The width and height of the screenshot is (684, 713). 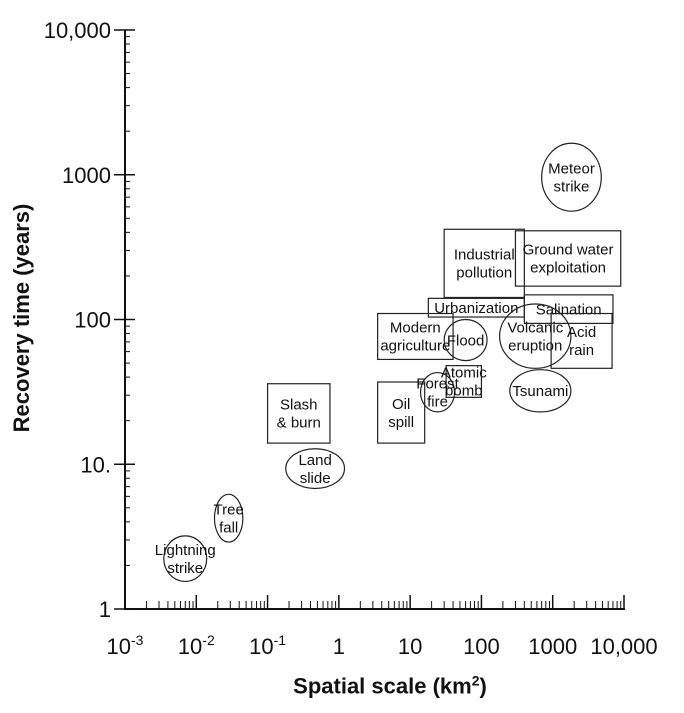 What do you see at coordinates (464, 391) in the screenshot?
I see `event-label: bomb` at bounding box center [464, 391].